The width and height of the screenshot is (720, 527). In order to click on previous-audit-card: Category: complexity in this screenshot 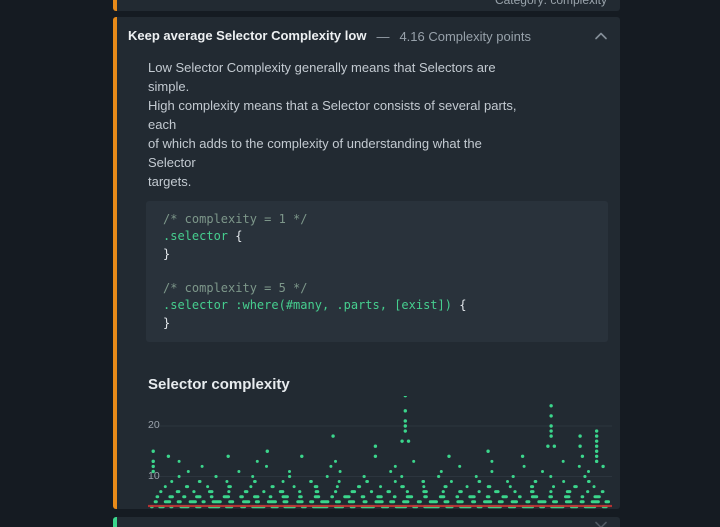, I will do `click(366, 5)`.